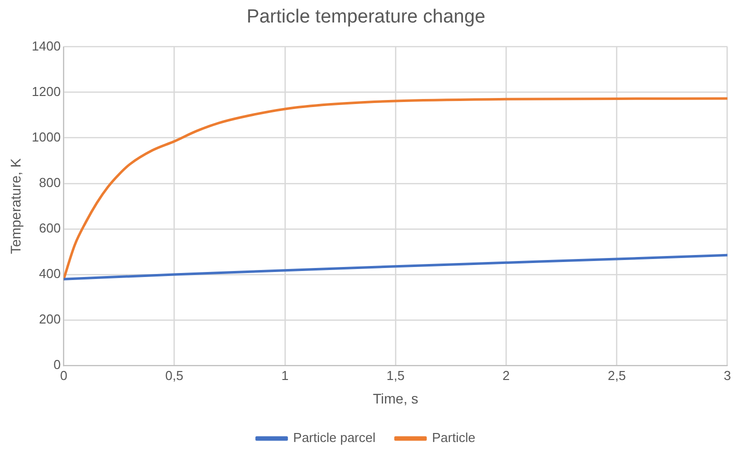  I want to click on y-tick-label: 1000, so click(46, 136).